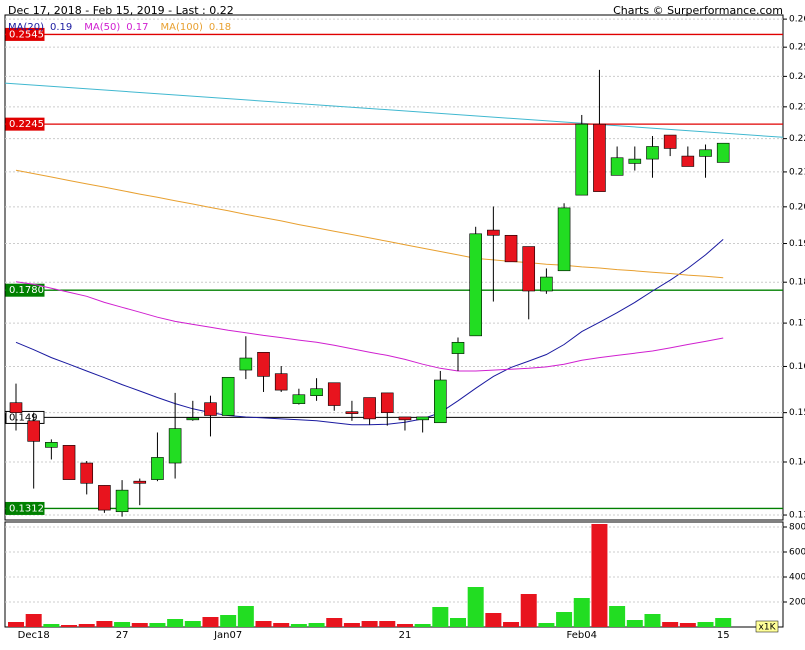  I want to click on y-tick-label: 0.140, so click(797, 463).